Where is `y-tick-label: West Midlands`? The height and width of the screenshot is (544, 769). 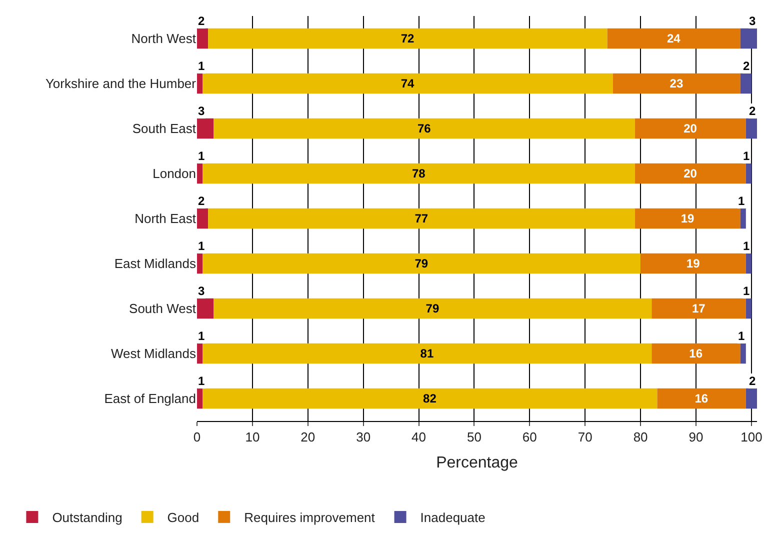
y-tick-label: West Midlands is located at coordinates (153, 354).